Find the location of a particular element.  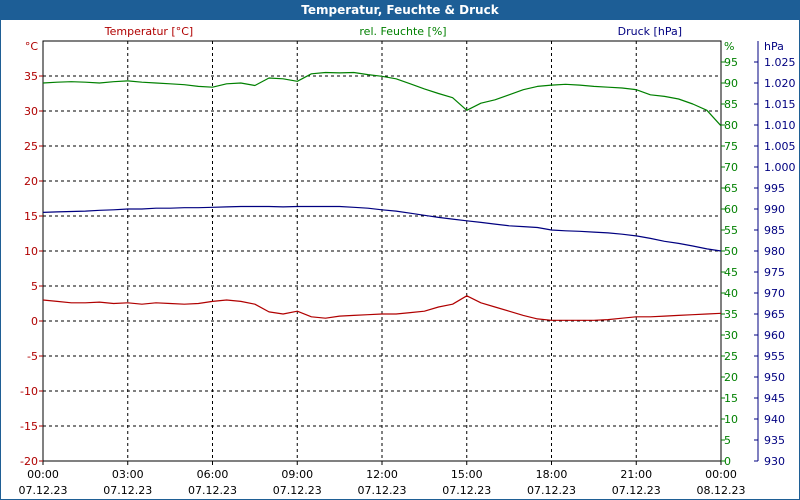

hum-tick-label: 65 is located at coordinates (731, 188).